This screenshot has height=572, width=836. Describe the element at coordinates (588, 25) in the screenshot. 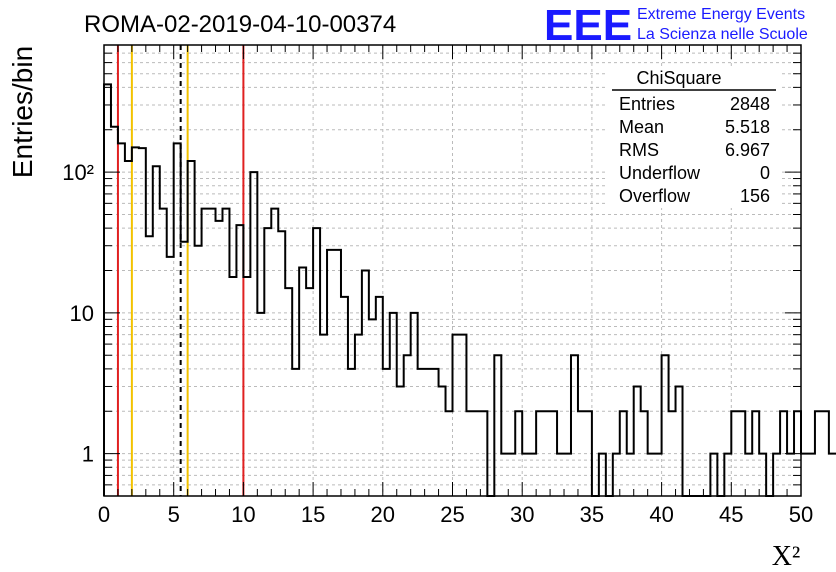

I see `logo-mark: EEE` at that location.